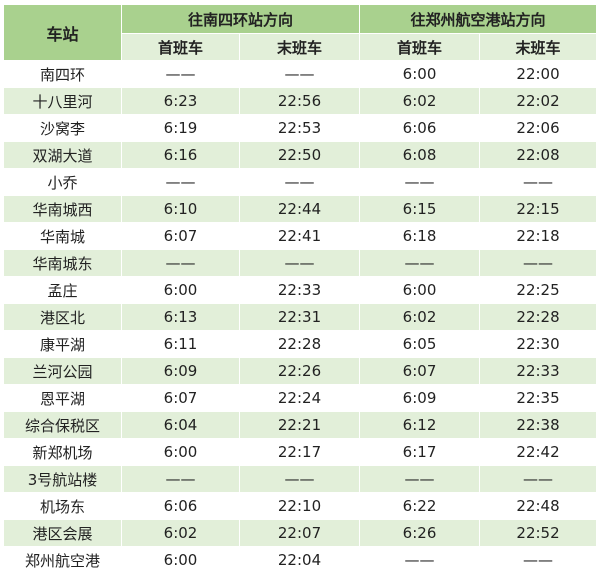  Describe the element at coordinates (420, 533) in the screenshot. I see `direction-b-first-train-time: 6:26` at that location.